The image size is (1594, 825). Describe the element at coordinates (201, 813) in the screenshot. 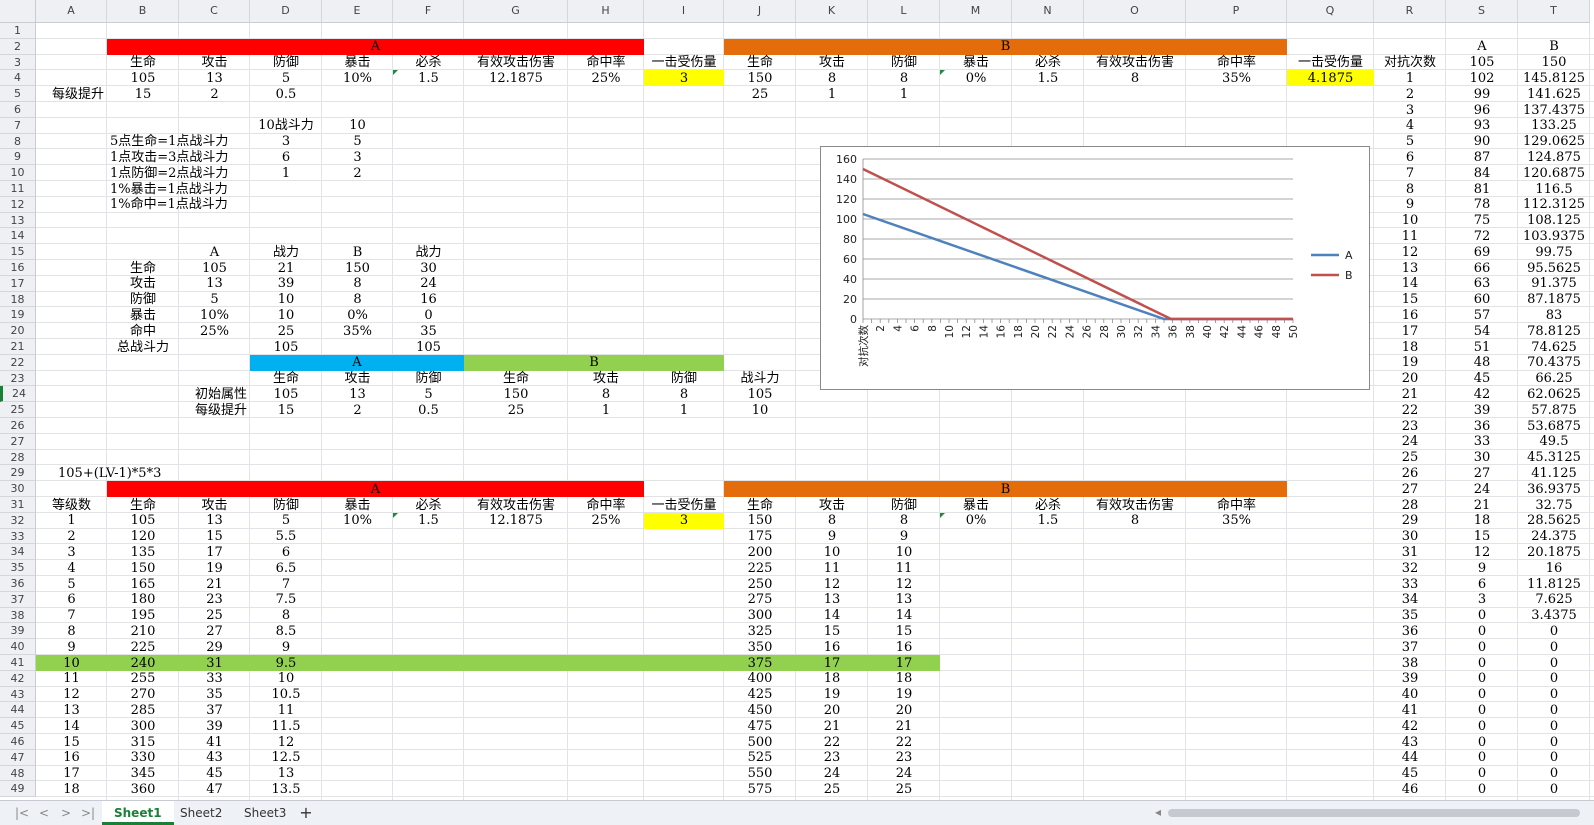

I see `tab-sheet2: Sheet2` at that location.